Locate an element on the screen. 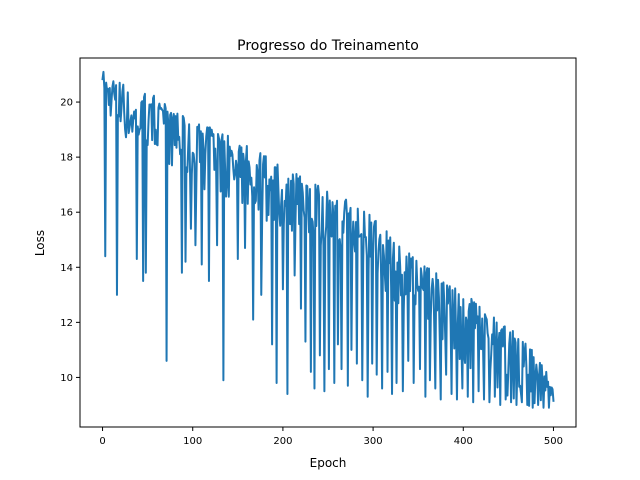 The height and width of the screenshot is (480, 640). chart-title: Progresso do Treinamento is located at coordinates (328, 46).